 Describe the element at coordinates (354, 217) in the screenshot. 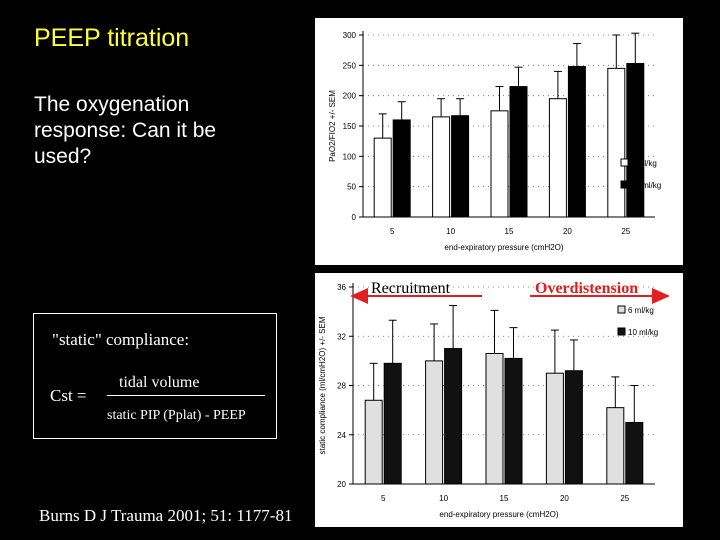

I see `y-tick-label: 0` at that location.